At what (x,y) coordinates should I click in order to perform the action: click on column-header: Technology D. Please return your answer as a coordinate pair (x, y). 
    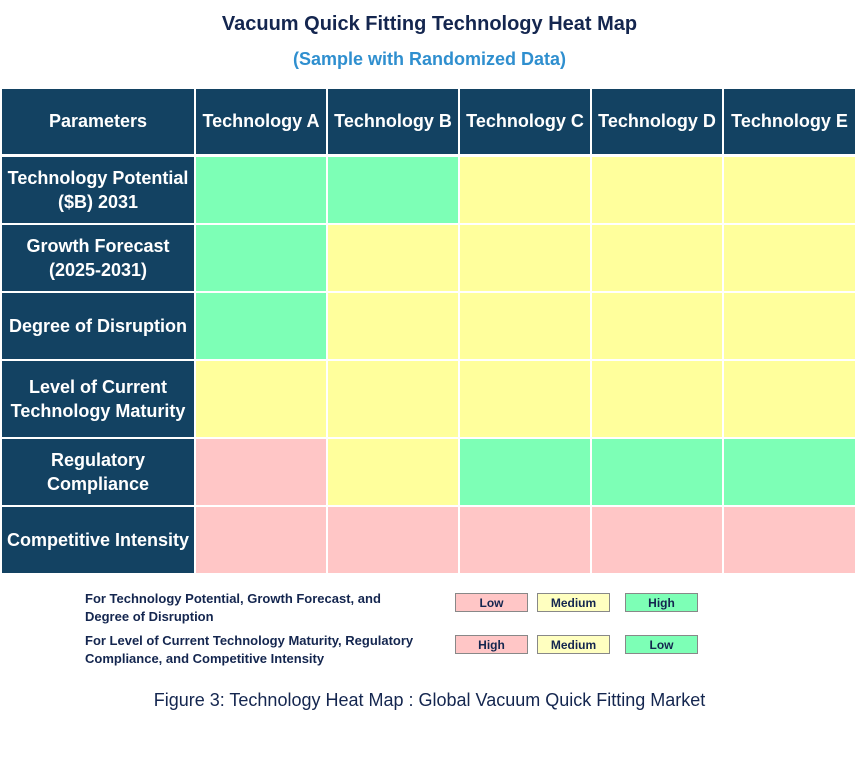
    Looking at the image, I should click on (658, 123).